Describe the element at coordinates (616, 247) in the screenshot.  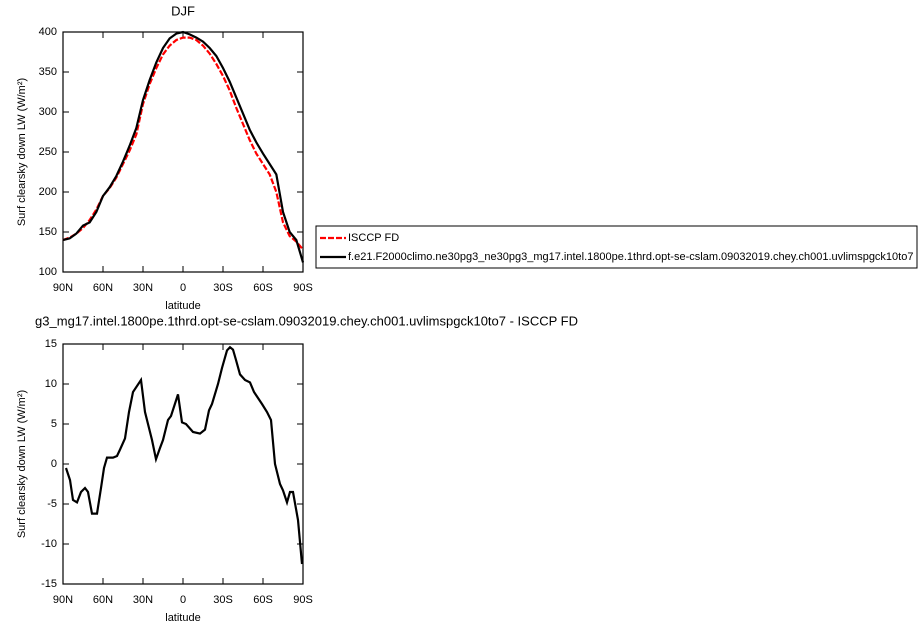
I see `legend-box` at that location.